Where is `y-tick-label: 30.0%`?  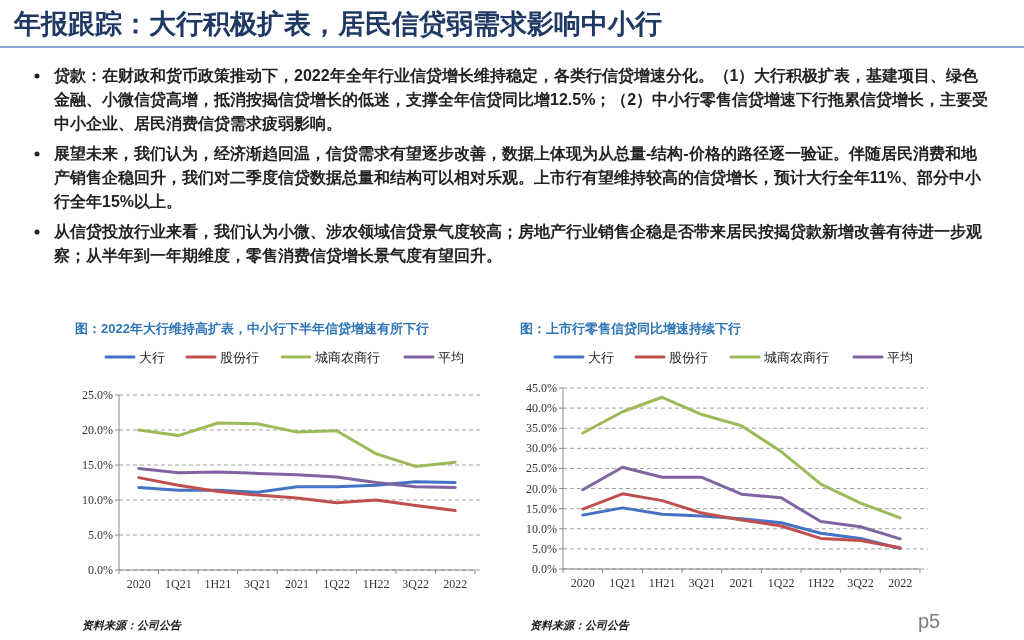 y-tick-label: 30.0% is located at coordinates (541, 448).